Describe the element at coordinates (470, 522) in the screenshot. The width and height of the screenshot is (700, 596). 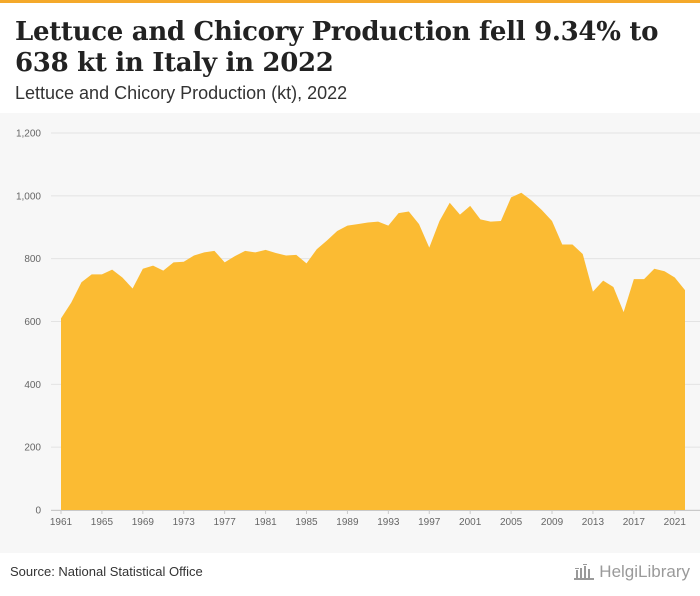
I see `x-tick-label: 2001` at that location.